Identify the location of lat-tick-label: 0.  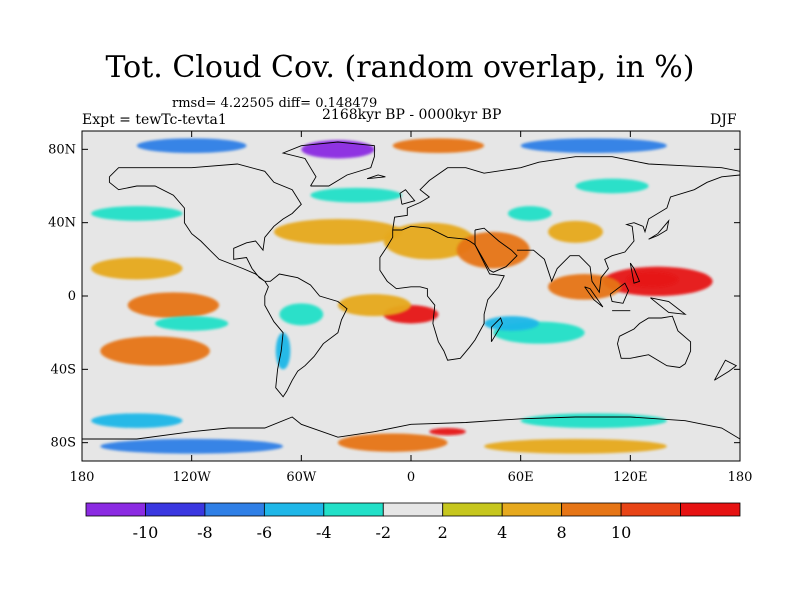
(72, 296).